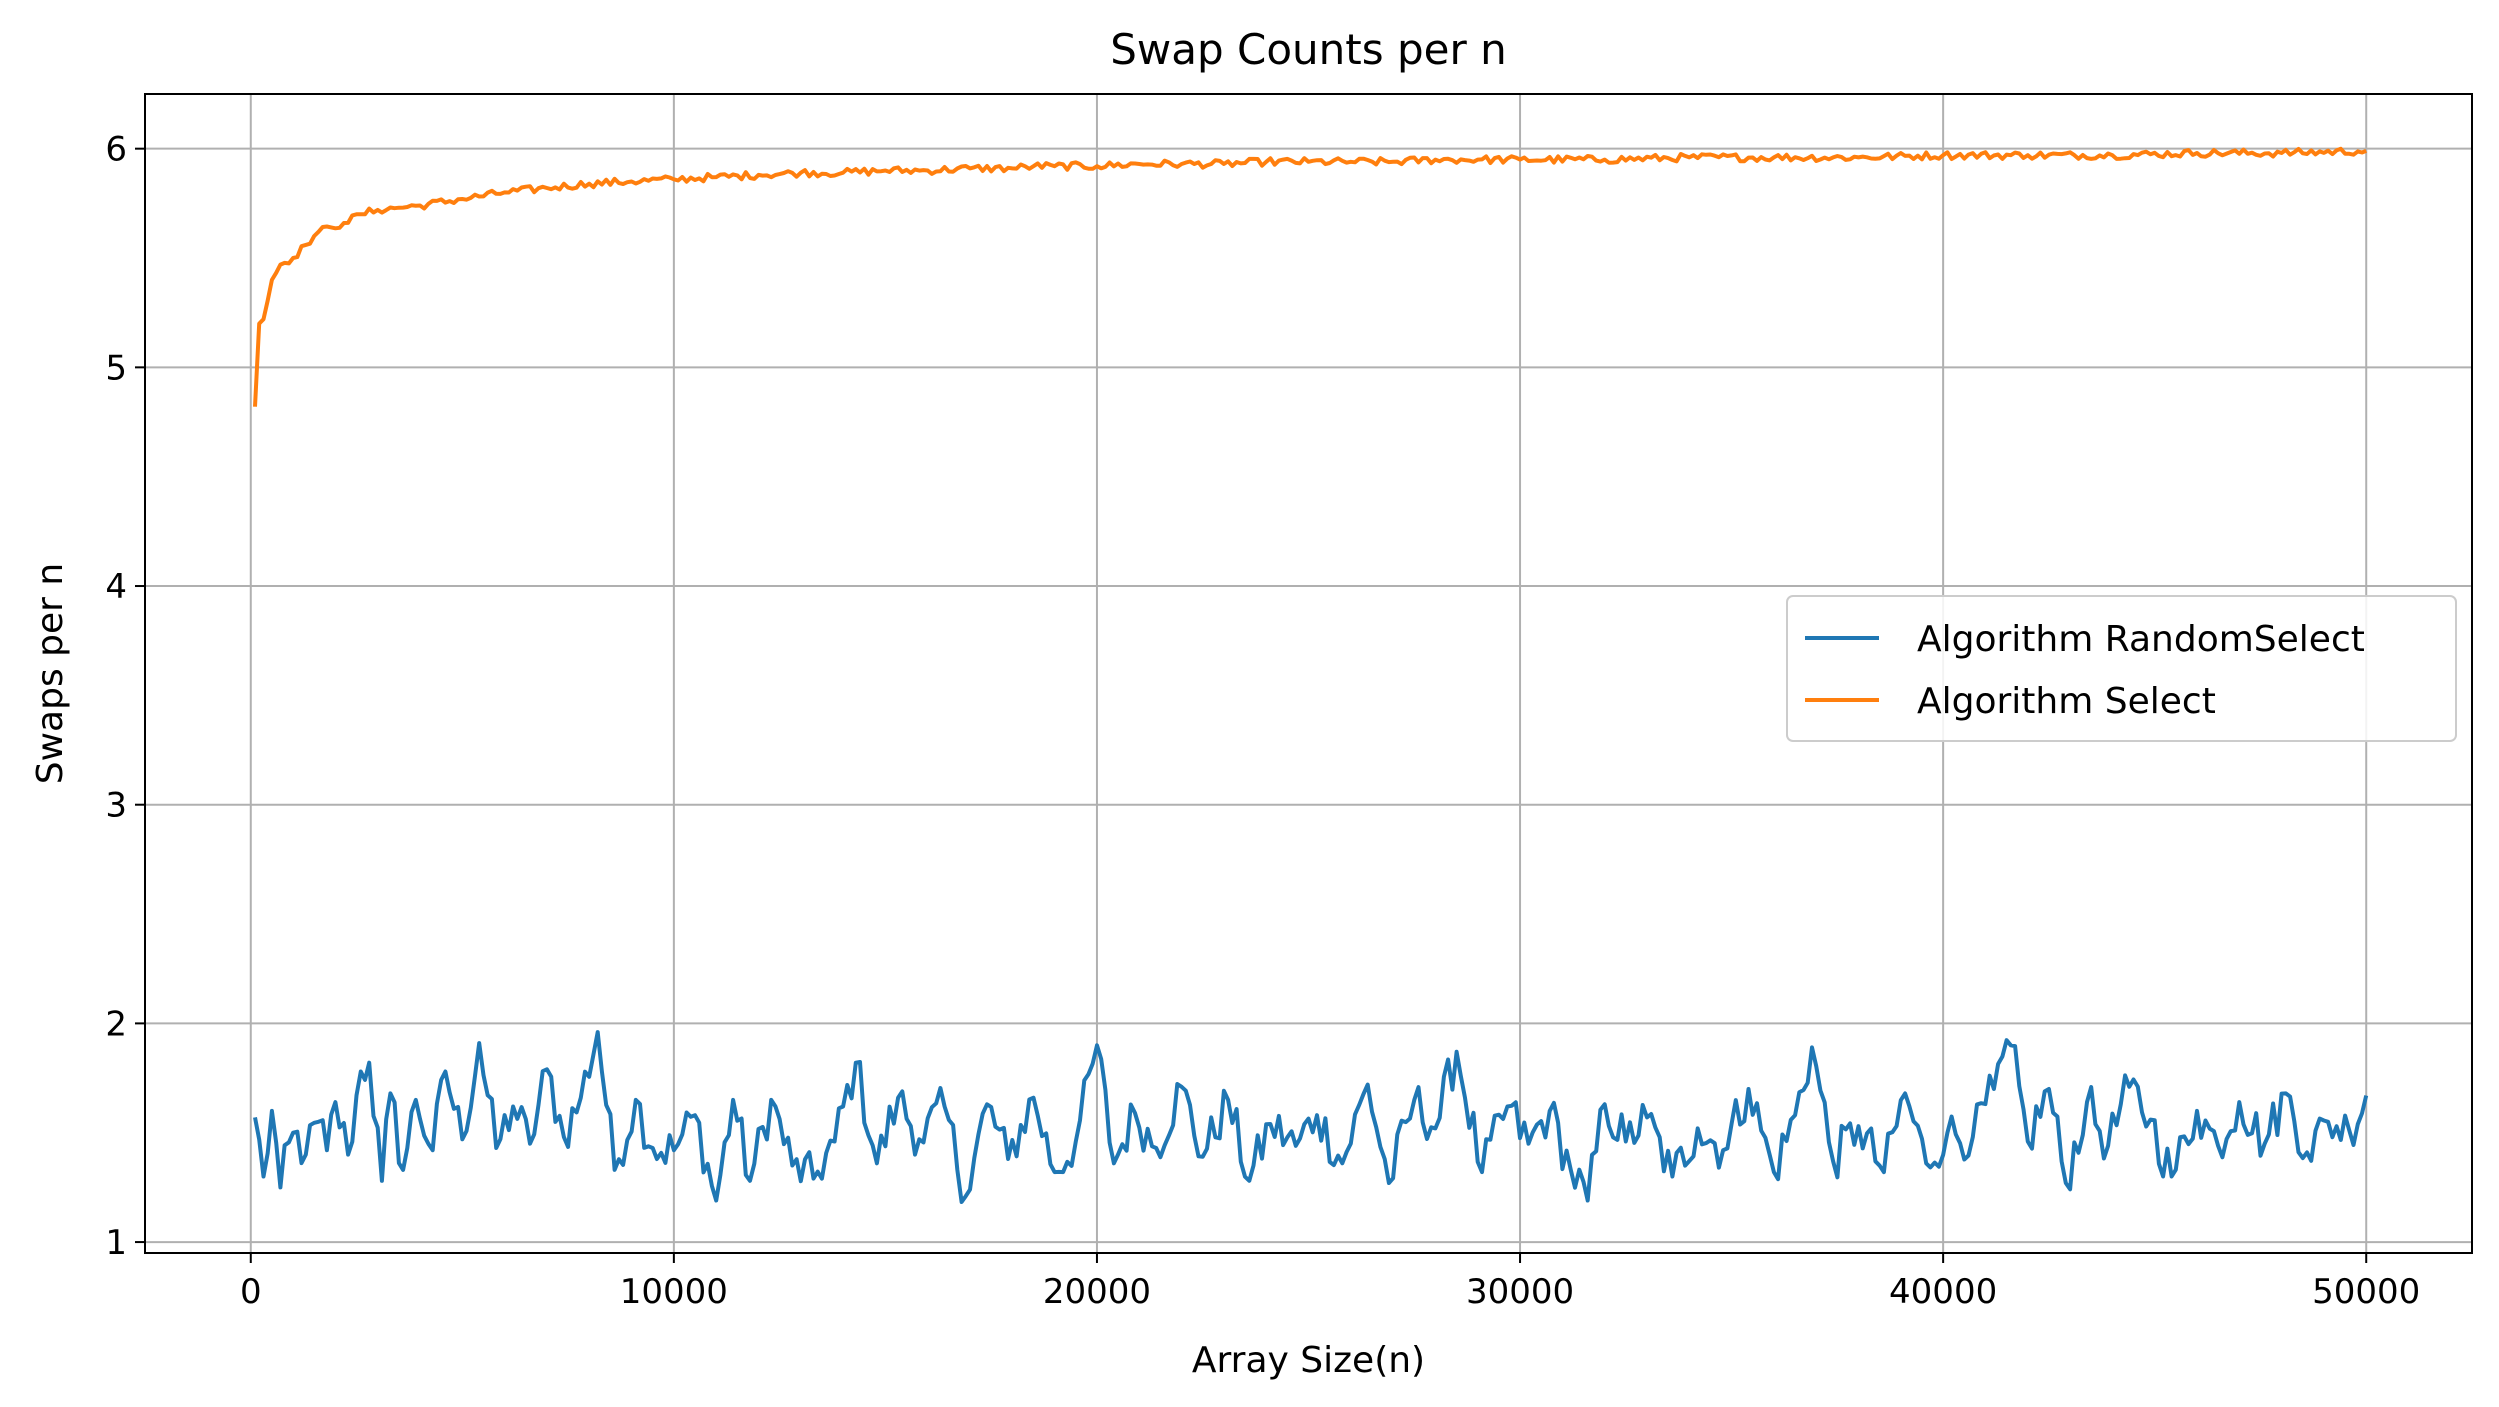  What do you see at coordinates (2141, 639) in the screenshot?
I see `legend-label-randomselect: Algorithm RandomSelect` at bounding box center [2141, 639].